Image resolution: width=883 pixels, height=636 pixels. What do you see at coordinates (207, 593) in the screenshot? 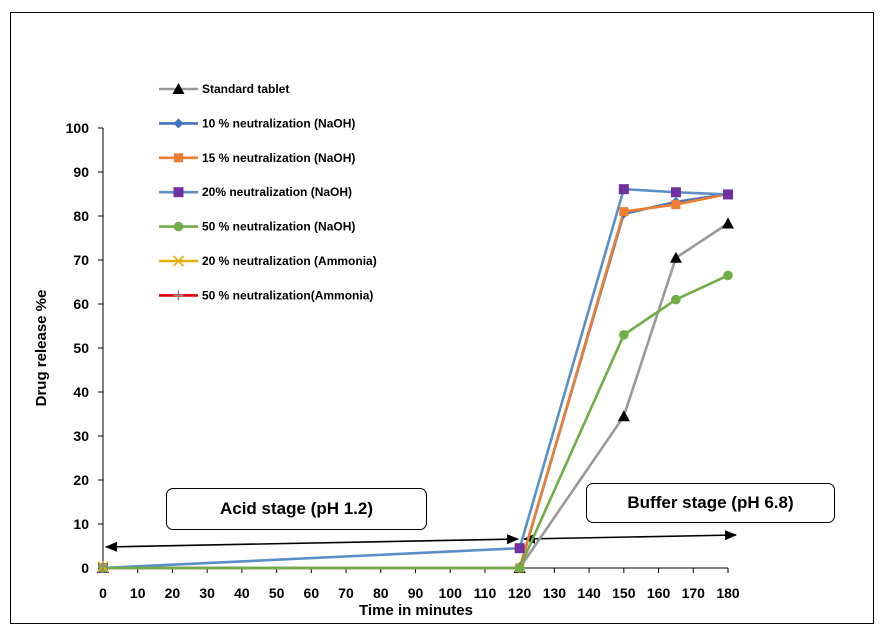
I see `x-tick-label: 30` at bounding box center [207, 593].